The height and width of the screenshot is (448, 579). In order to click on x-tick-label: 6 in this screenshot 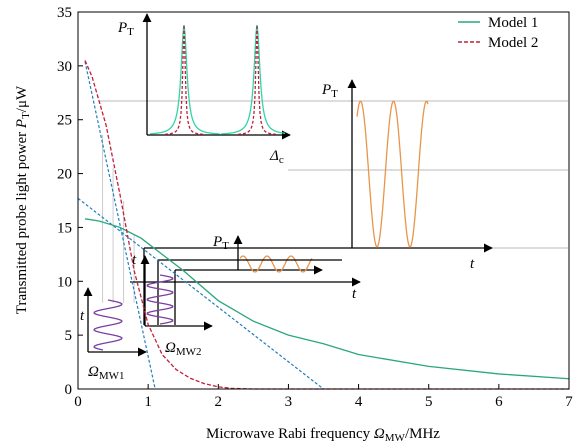, I will do `click(499, 402)`.